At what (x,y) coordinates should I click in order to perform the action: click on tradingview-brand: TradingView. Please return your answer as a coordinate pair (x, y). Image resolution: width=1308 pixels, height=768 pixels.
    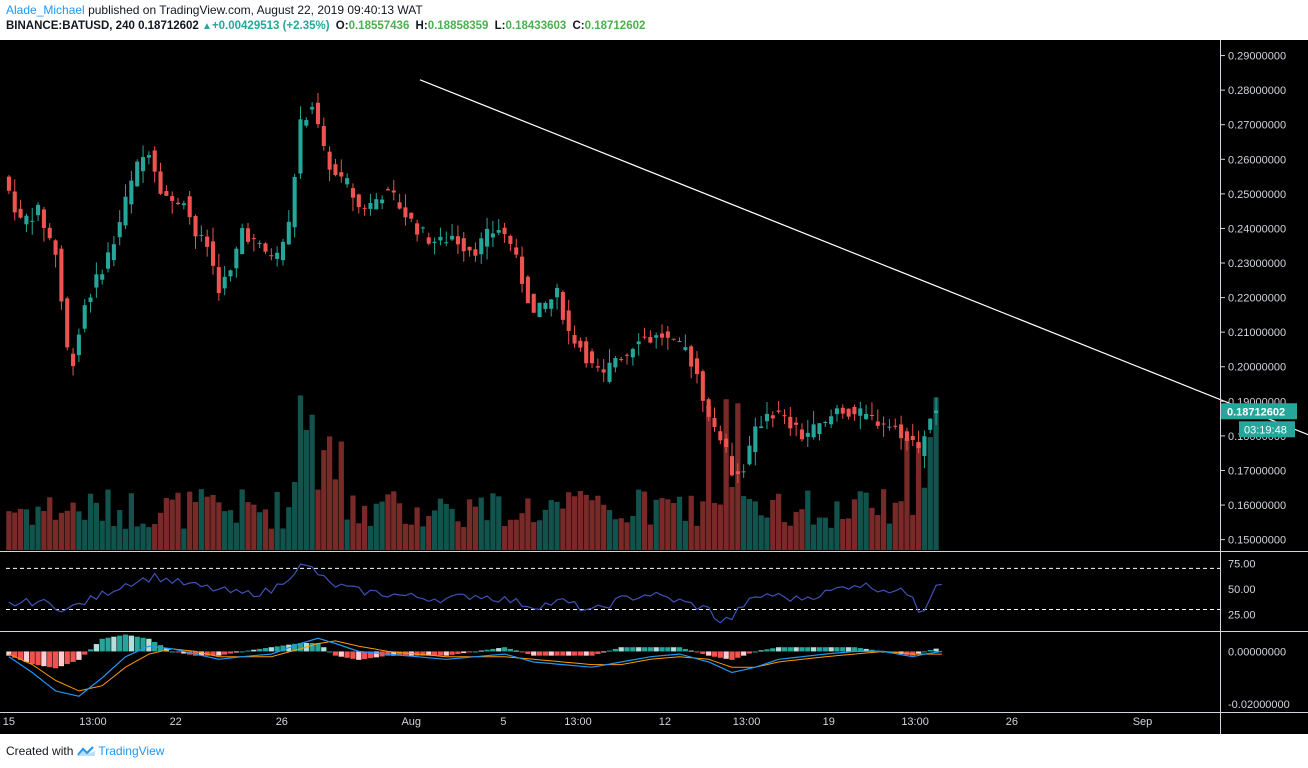
    Looking at the image, I should click on (131, 751).